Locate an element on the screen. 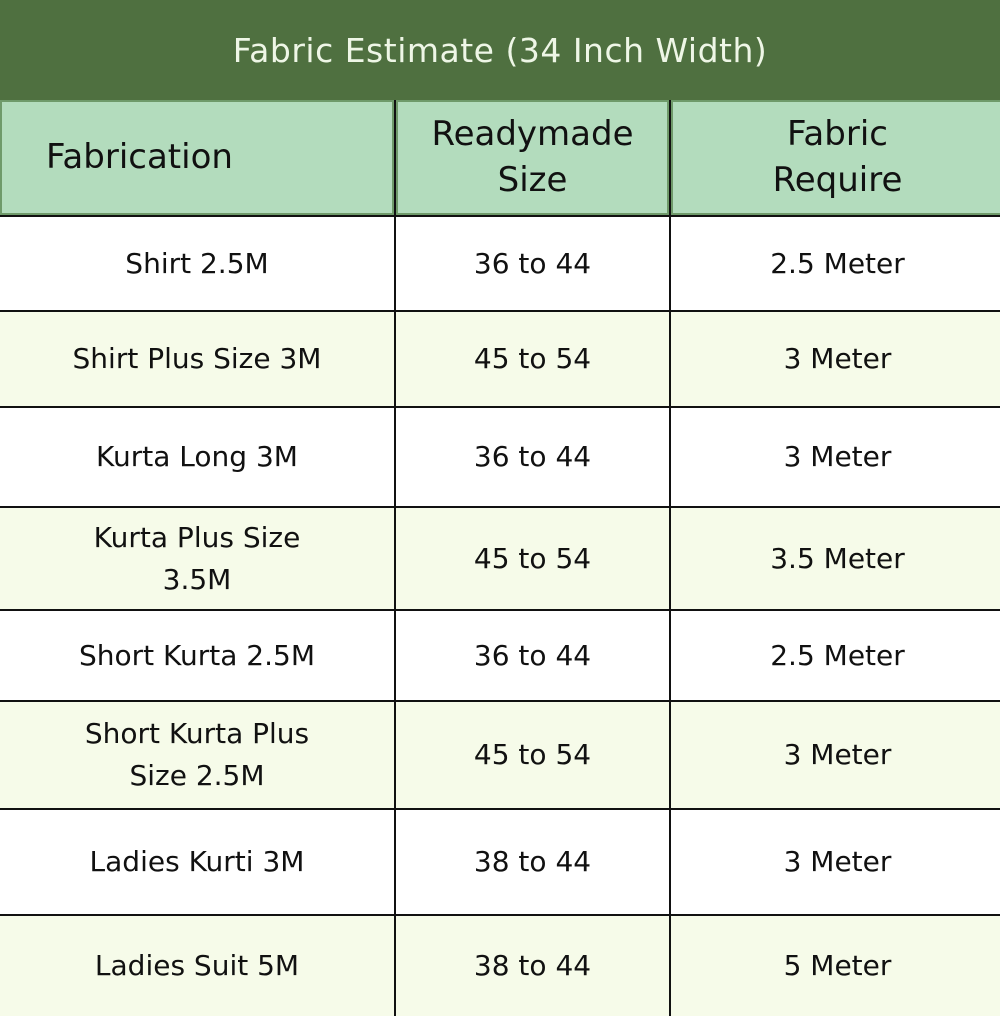  cell-fabrication: Kurta Plus Size 3.5M is located at coordinates (197, 558).